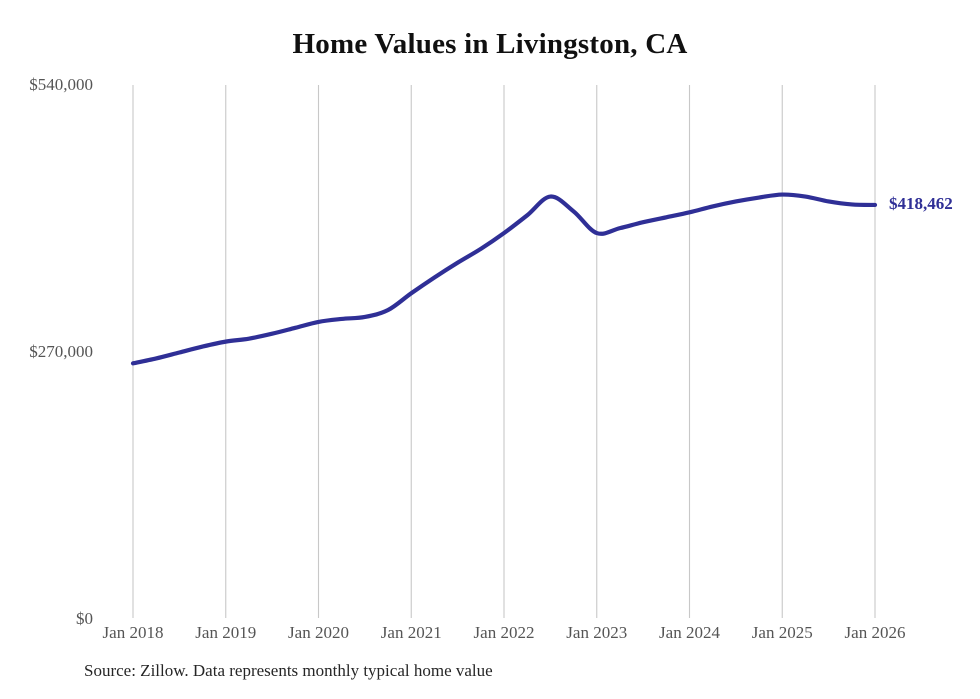 This screenshot has height=699, width=980. I want to click on chart-title: Home Values in Livingston, CA, so click(490, 44).